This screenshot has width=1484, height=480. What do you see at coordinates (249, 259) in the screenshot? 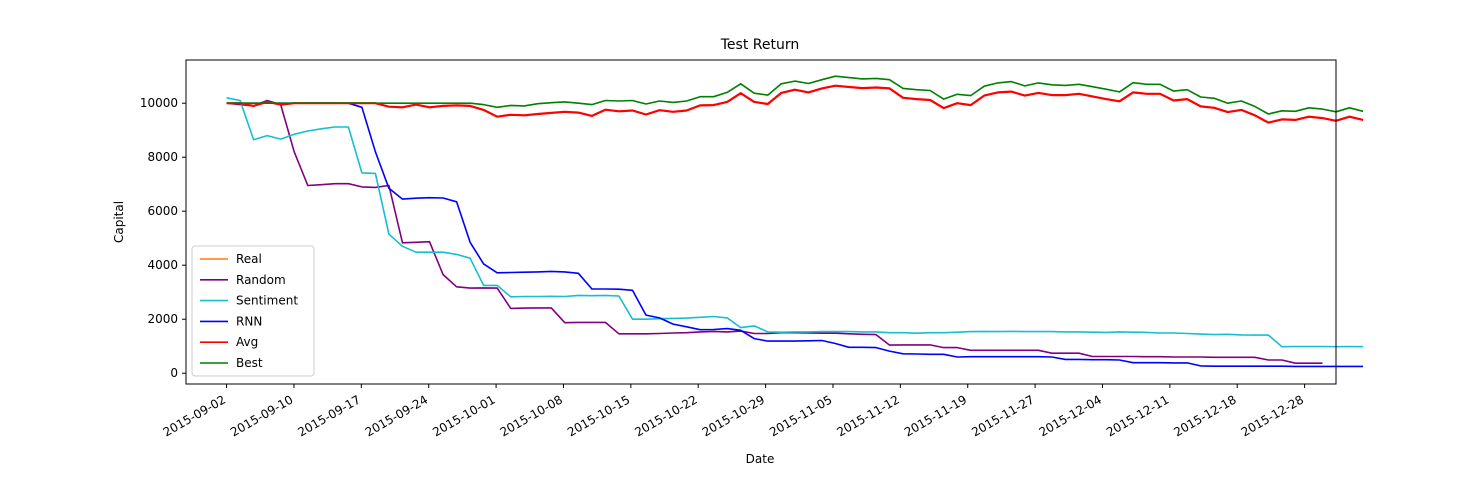
I see `legend-label-real: Real` at bounding box center [249, 259].